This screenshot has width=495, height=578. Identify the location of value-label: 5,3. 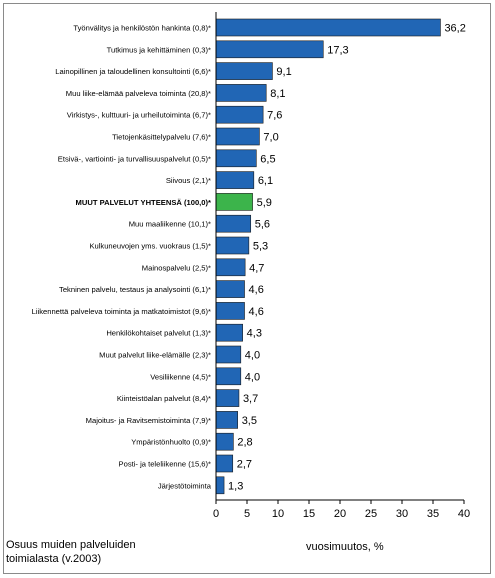
(260, 247).